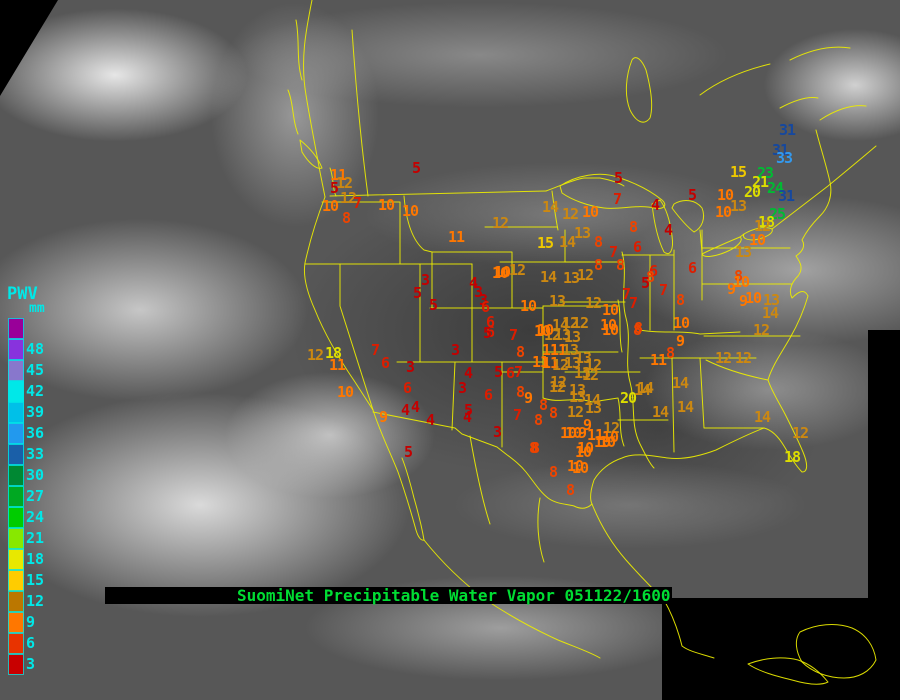  Describe the element at coordinates (35, 349) in the screenshot. I see `colorbar-tick-label: 48` at that location.